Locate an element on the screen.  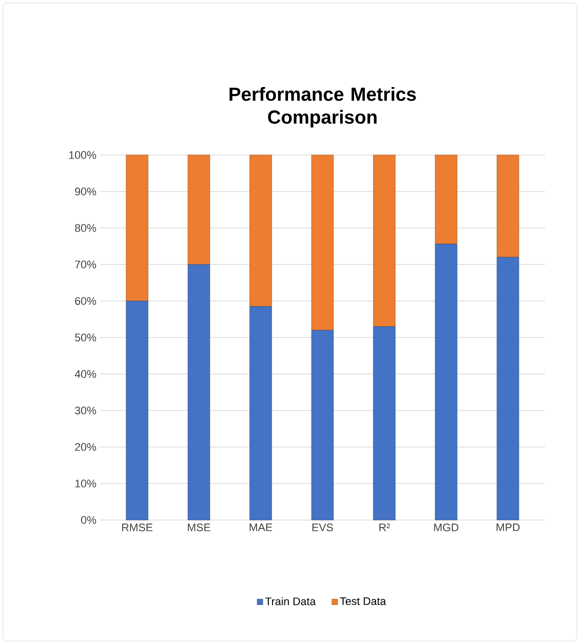
chart-title: Performance Metrics Comparison is located at coordinates (323, 107).